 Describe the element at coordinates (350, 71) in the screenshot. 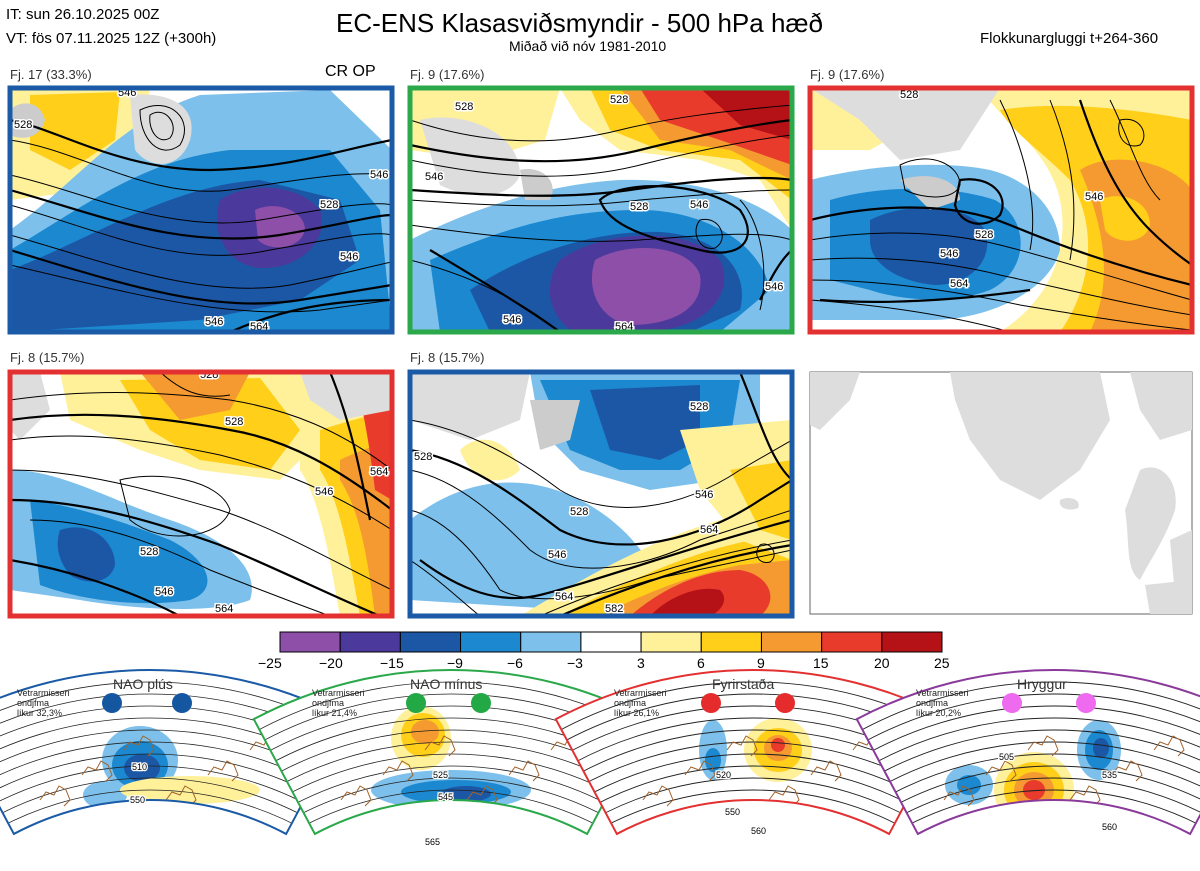

I see `panel-1-tag: CR OP` at that location.